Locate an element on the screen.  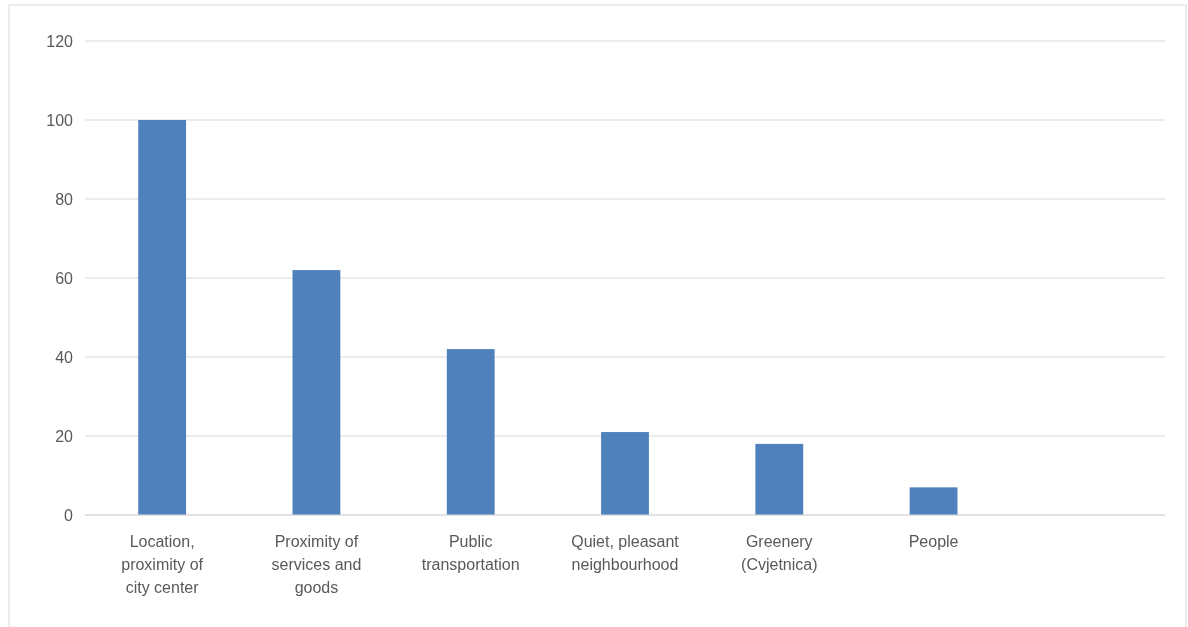
x-tick-label: Location, proximity of city center is located at coordinates (162, 564).